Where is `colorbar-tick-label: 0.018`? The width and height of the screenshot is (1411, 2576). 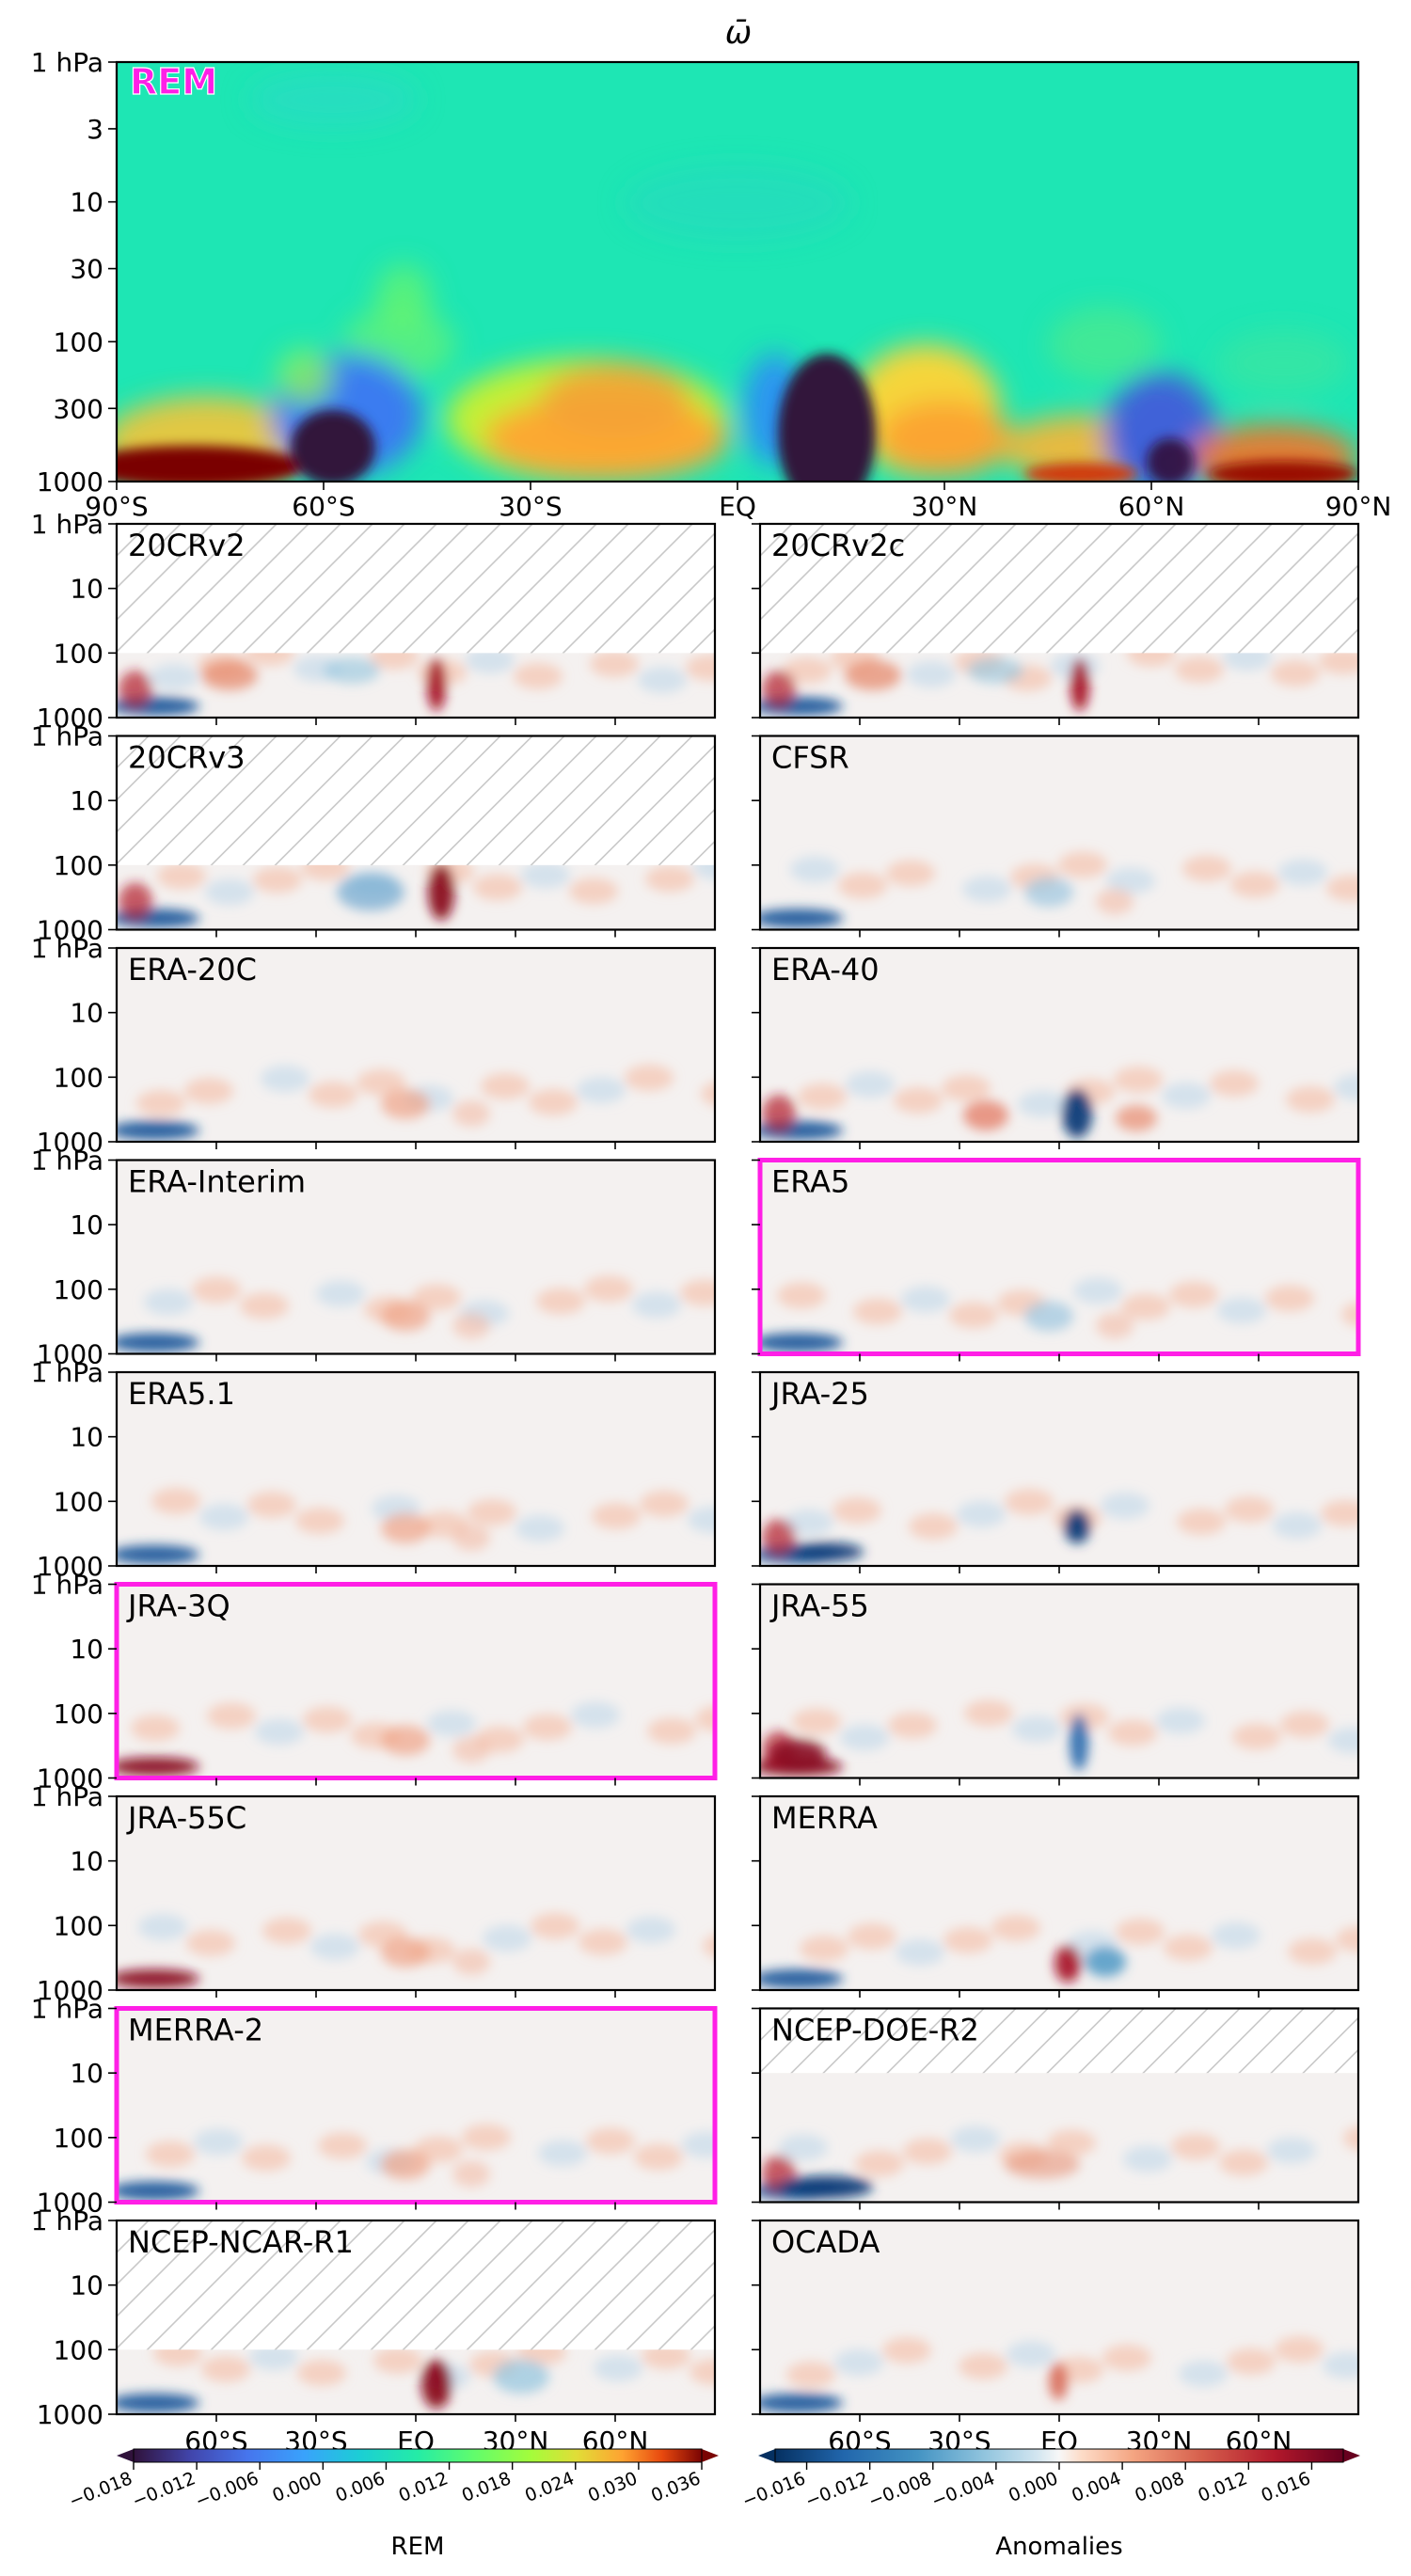 colorbar-tick-label: 0.018 is located at coordinates (487, 2487).